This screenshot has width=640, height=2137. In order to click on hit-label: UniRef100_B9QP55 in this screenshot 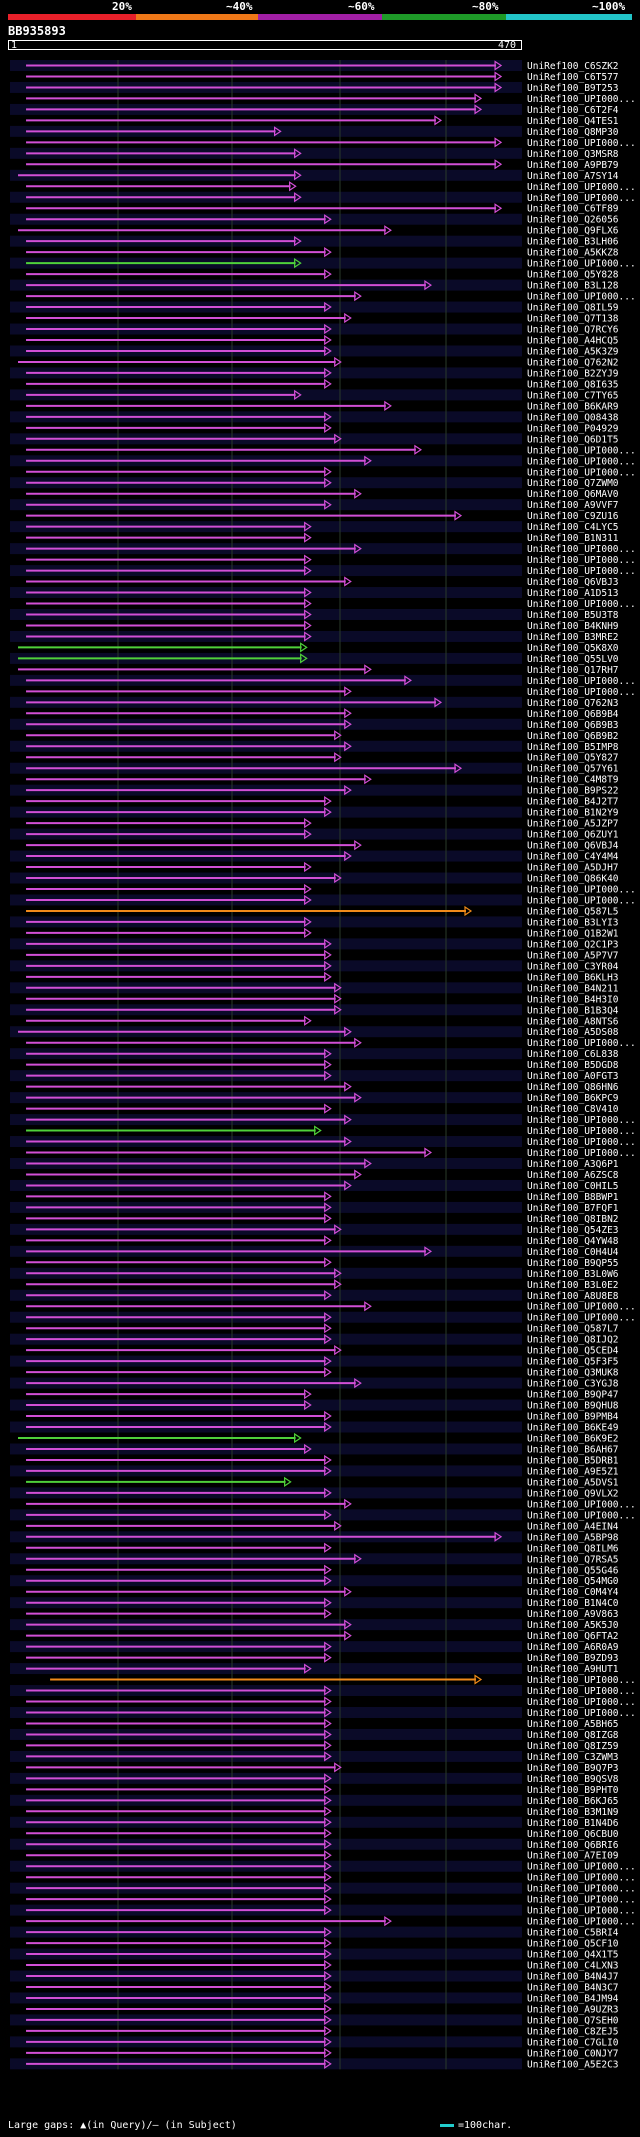, I will do `click(573, 1263)`.